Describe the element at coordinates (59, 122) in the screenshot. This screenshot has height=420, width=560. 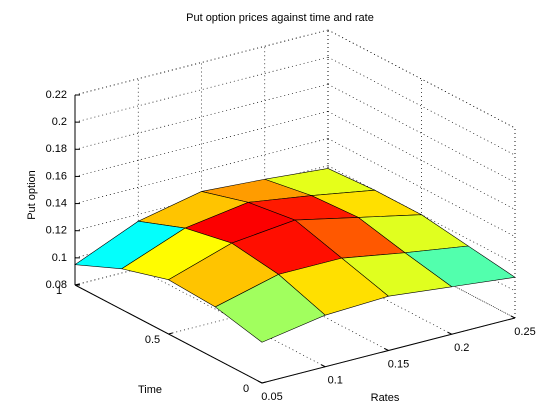
I see `z-tick-label: 0.2` at that location.